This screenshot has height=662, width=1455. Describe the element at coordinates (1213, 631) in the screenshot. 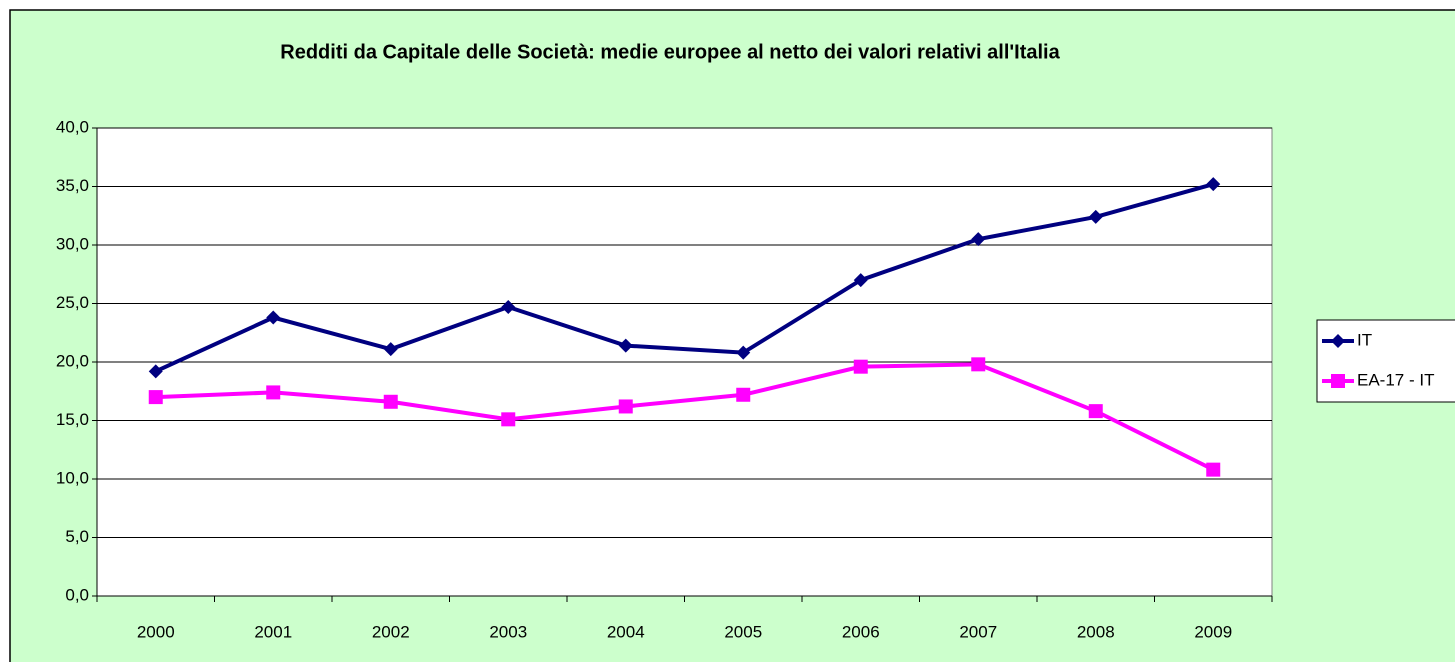

I see `x-tick-label: 2009` at that location.